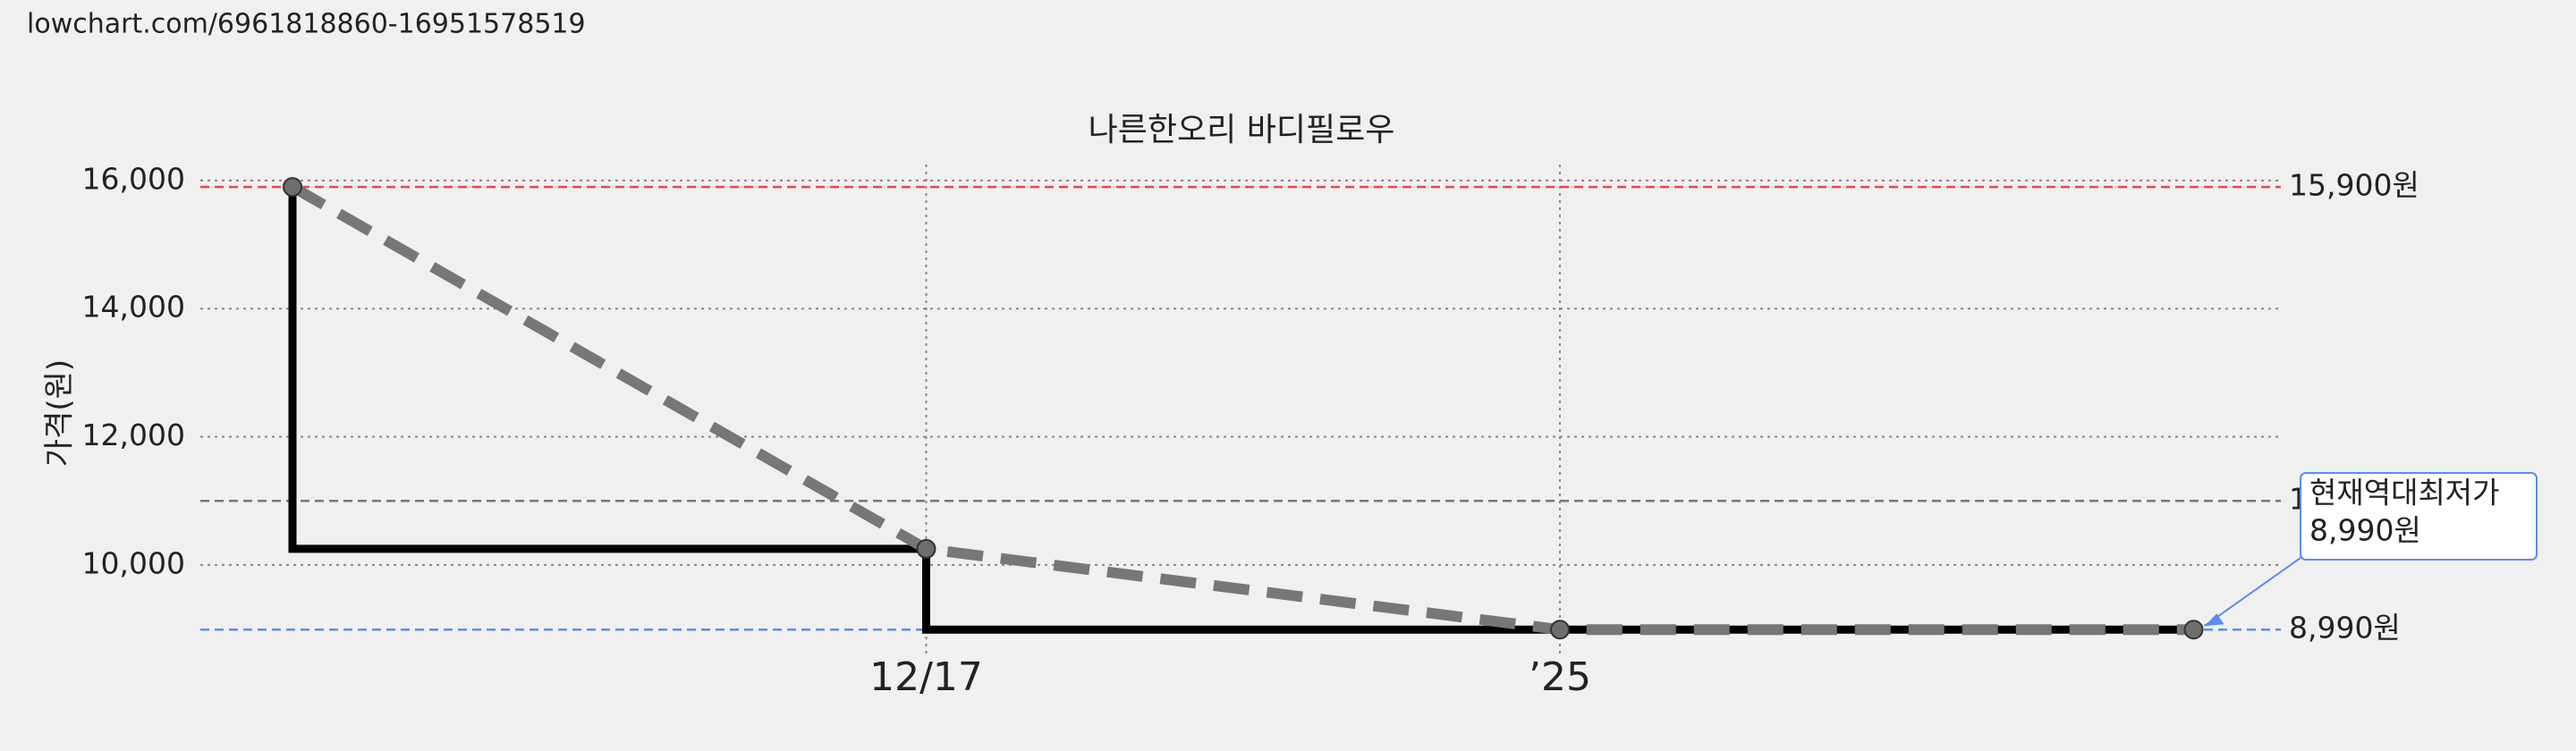 This screenshot has width=2576, height=751. I want to click on y-axis-label: 가격(원), so click(60, 413).